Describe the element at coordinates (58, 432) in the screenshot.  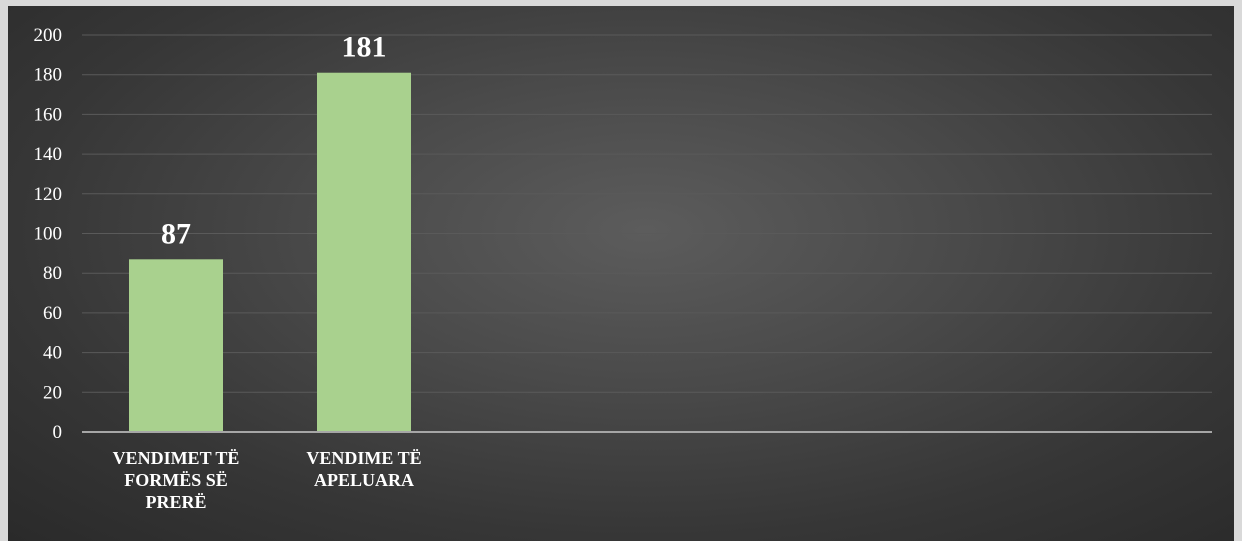
I see `y-tick-label: 0` at that location.